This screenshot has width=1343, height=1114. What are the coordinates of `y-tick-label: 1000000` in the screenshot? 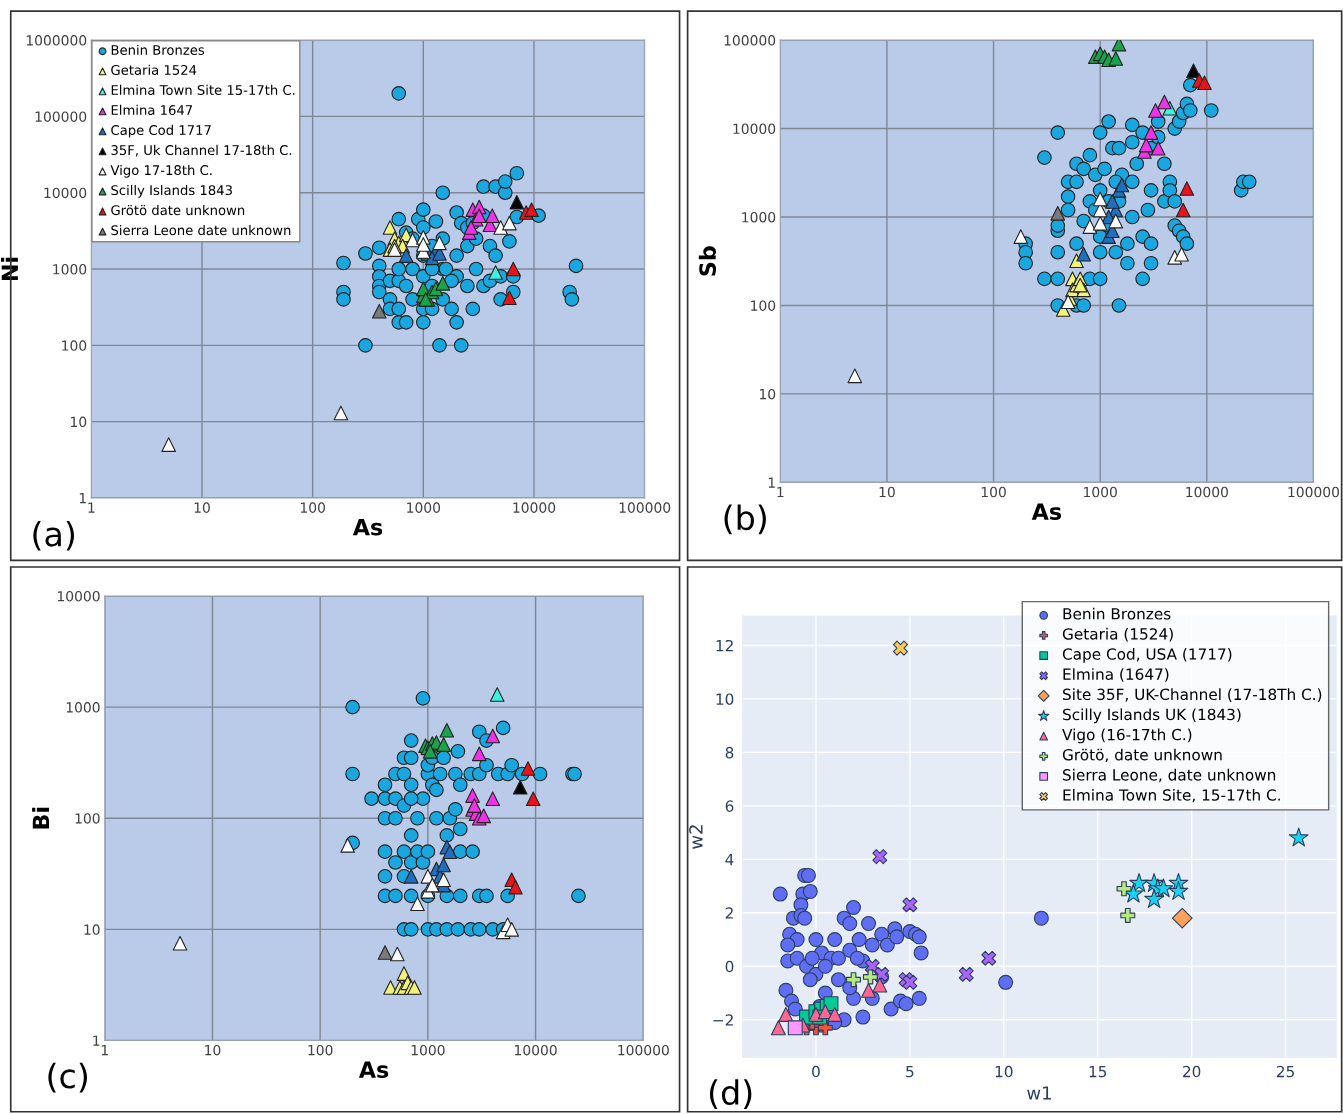 It's located at (56, 40).